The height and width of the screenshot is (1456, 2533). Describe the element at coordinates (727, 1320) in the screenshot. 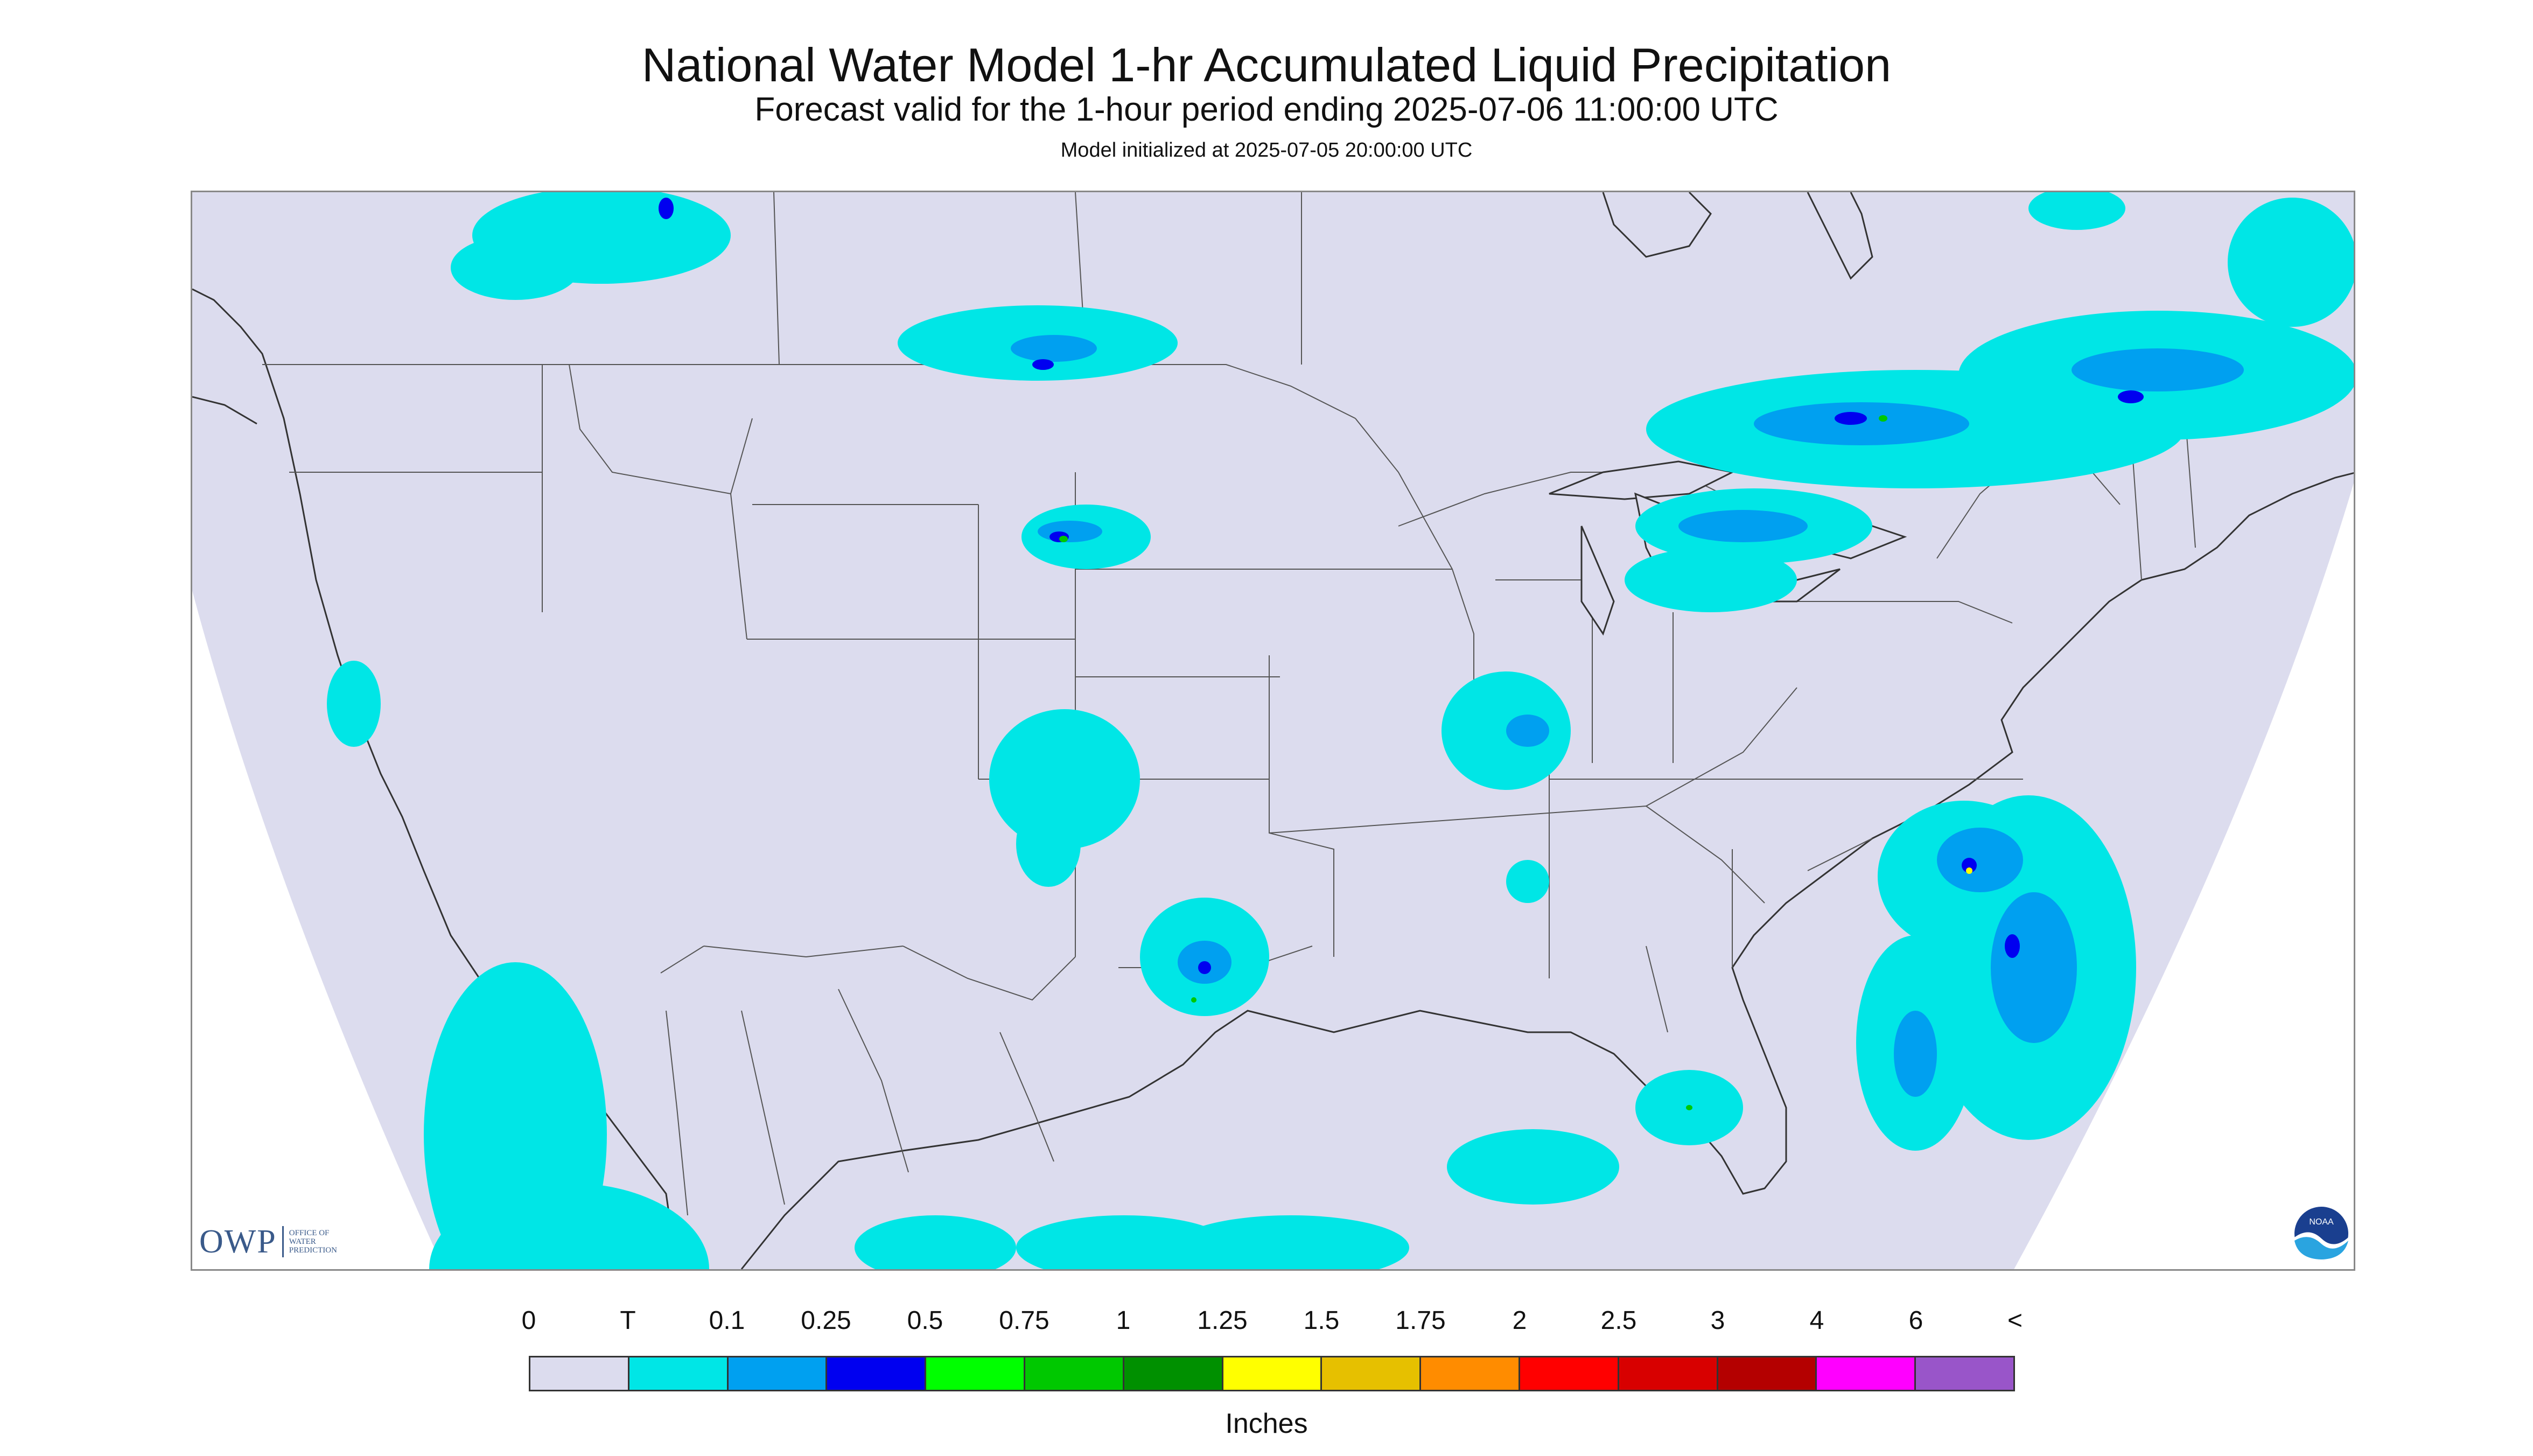

I see `legend-tick: 0.1` at that location.